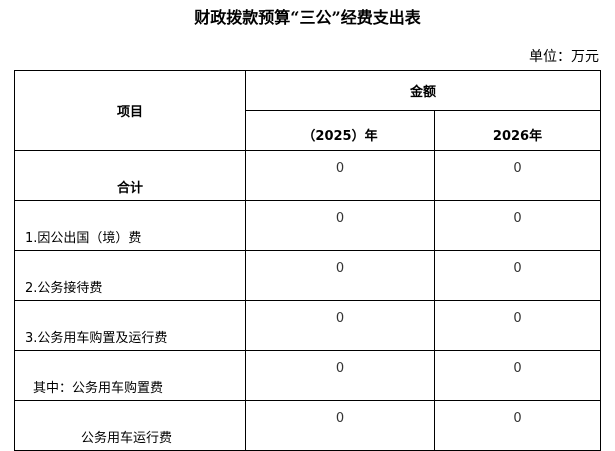 This screenshot has height=451, width=615. I want to click on table-row: 公务用车运行费 0 0, so click(307, 425).